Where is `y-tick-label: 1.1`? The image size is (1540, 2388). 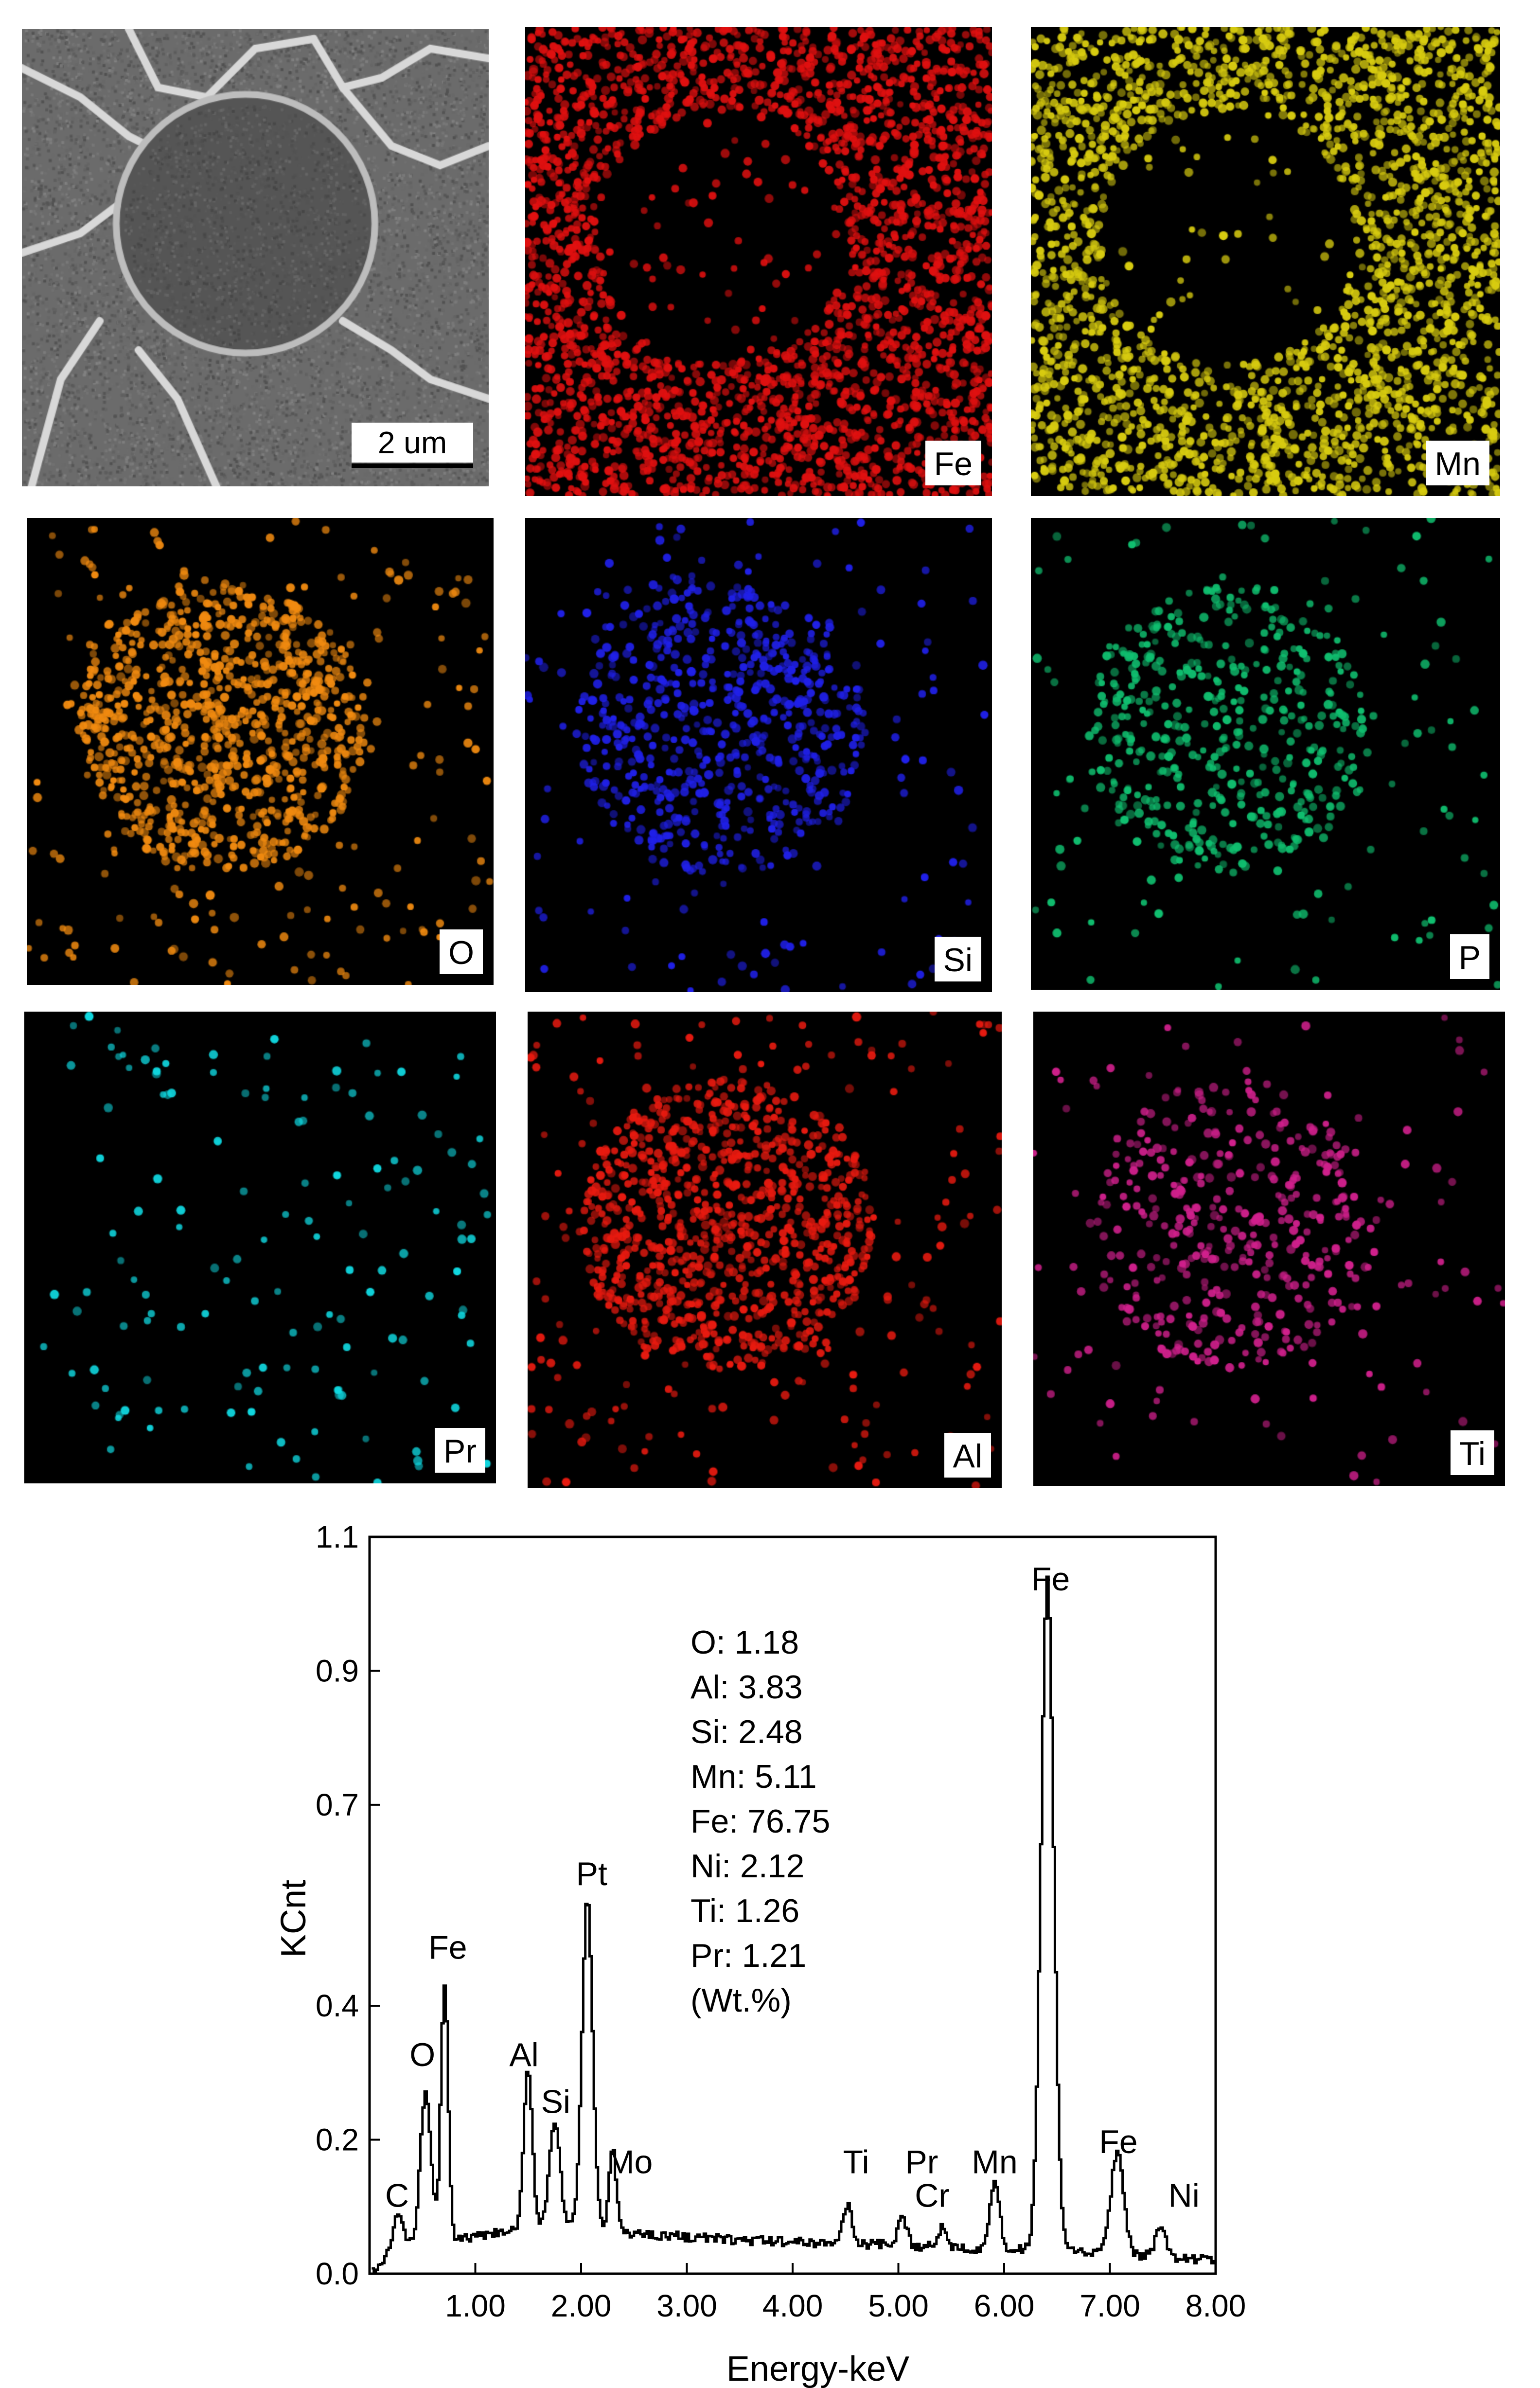 y-tick-label: 1.1 is located at coordinates (337, 1536).